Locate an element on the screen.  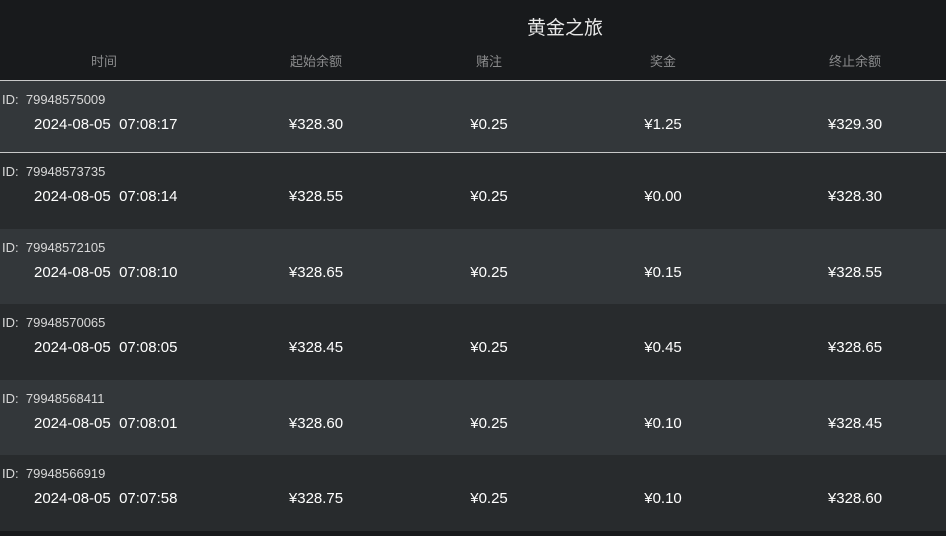
time-cell: 2024-08-05 07:08:14 is located at coordinates (106, 196).